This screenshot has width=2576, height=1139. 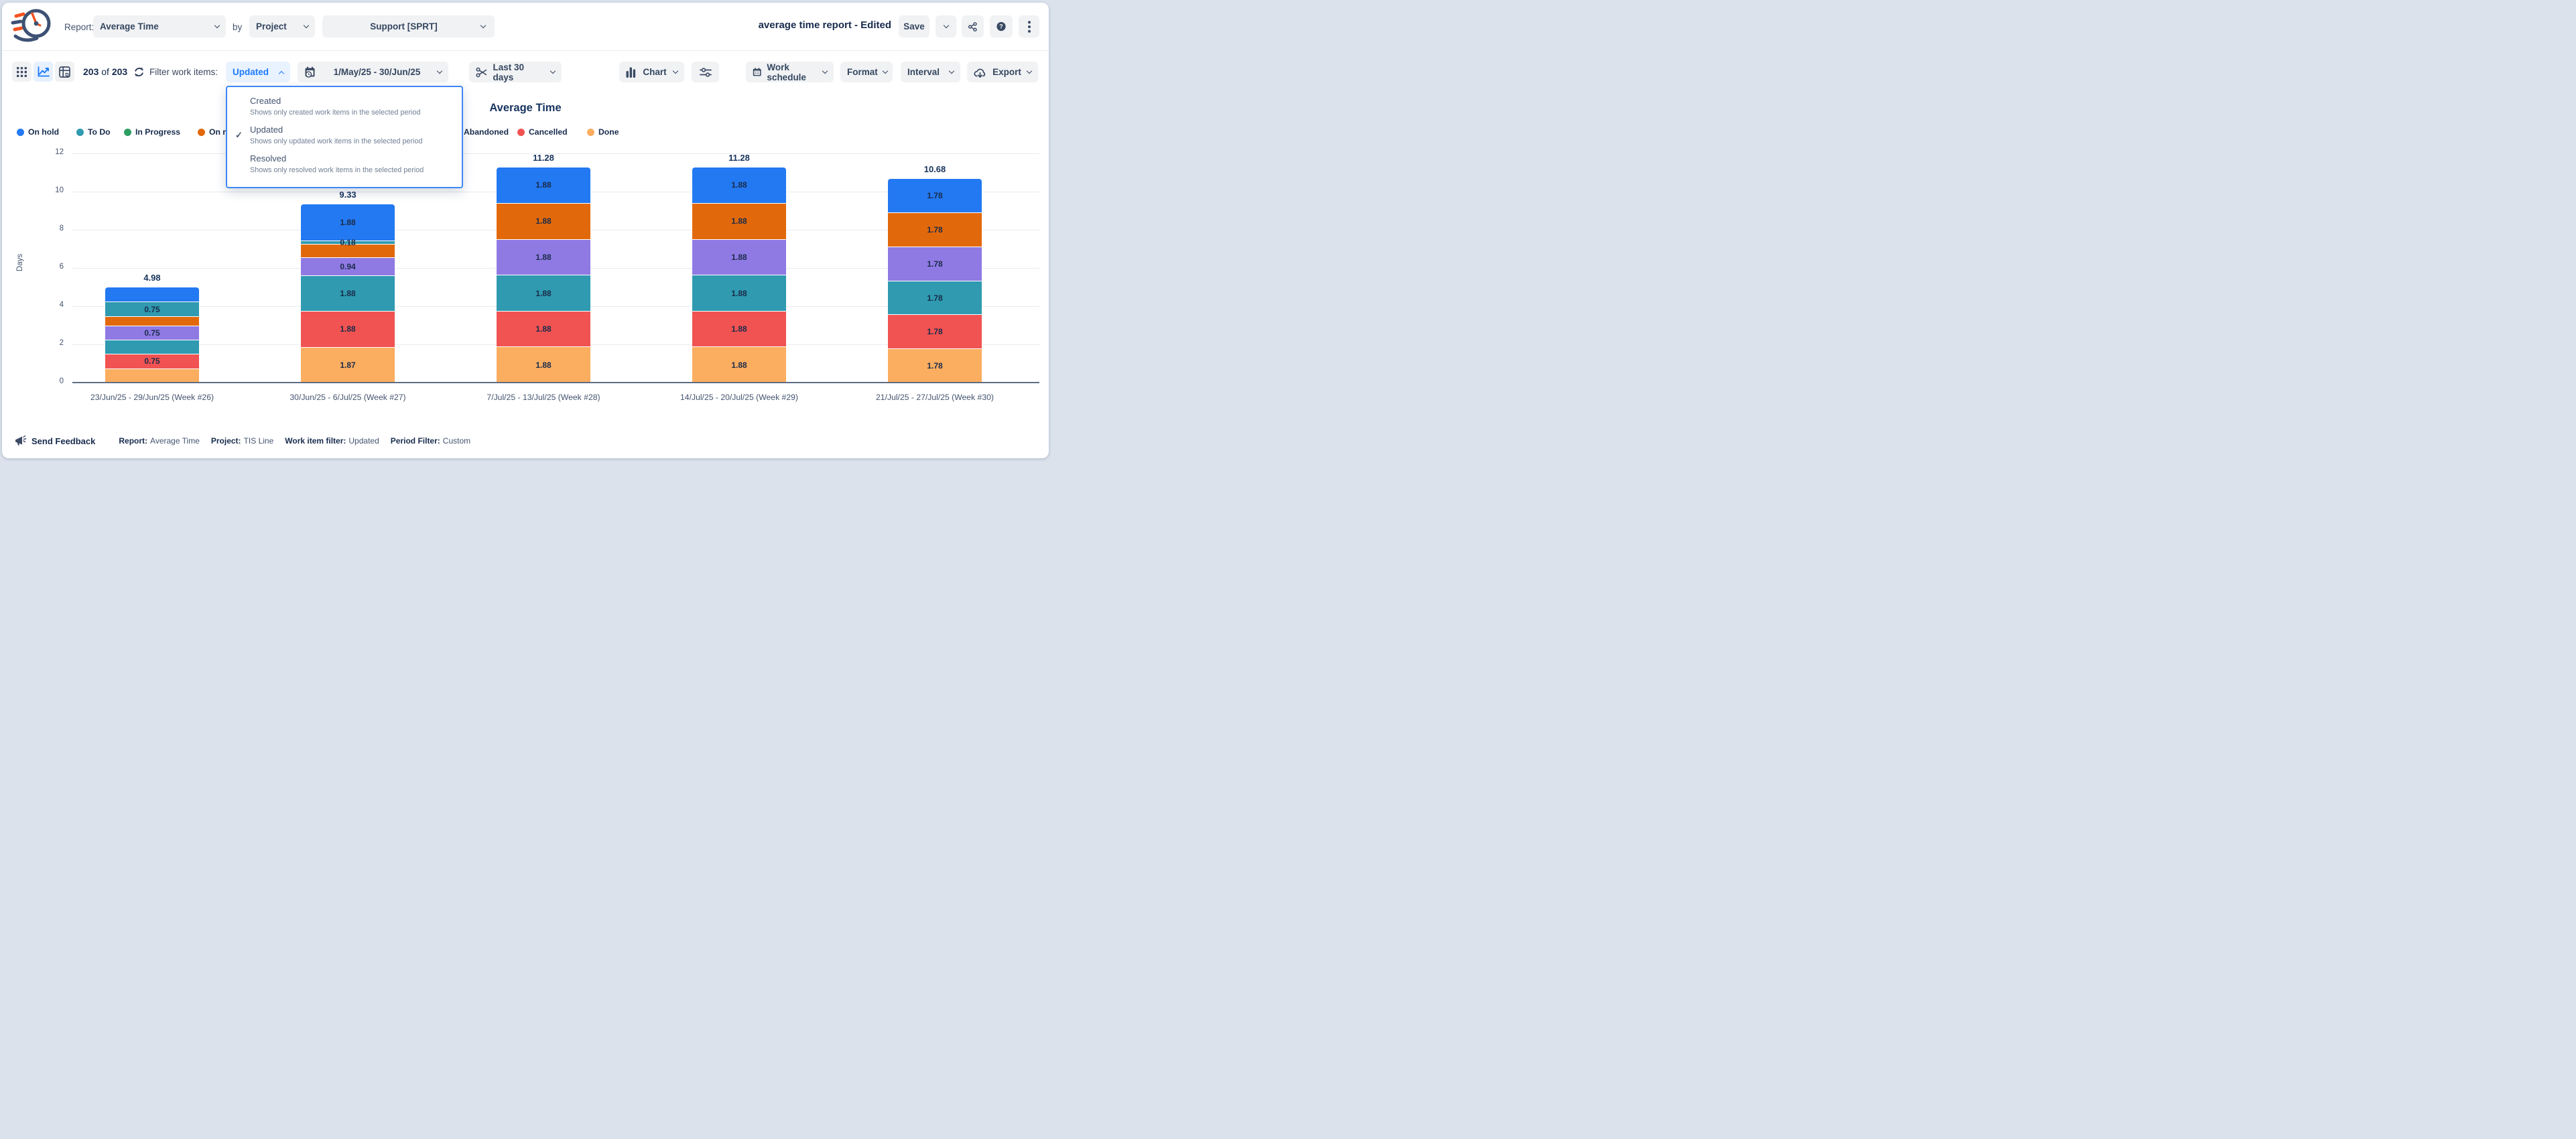 I want to click on report-select: Average Time, so click(x=159, y=26).